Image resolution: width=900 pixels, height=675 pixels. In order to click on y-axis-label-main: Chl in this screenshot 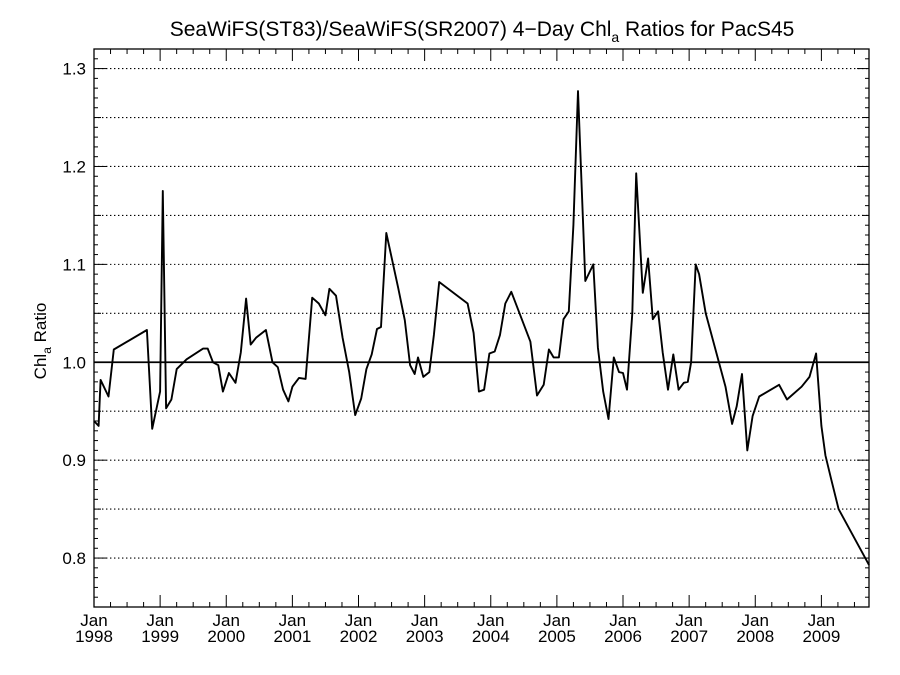, I will do `click(40, 367)`.